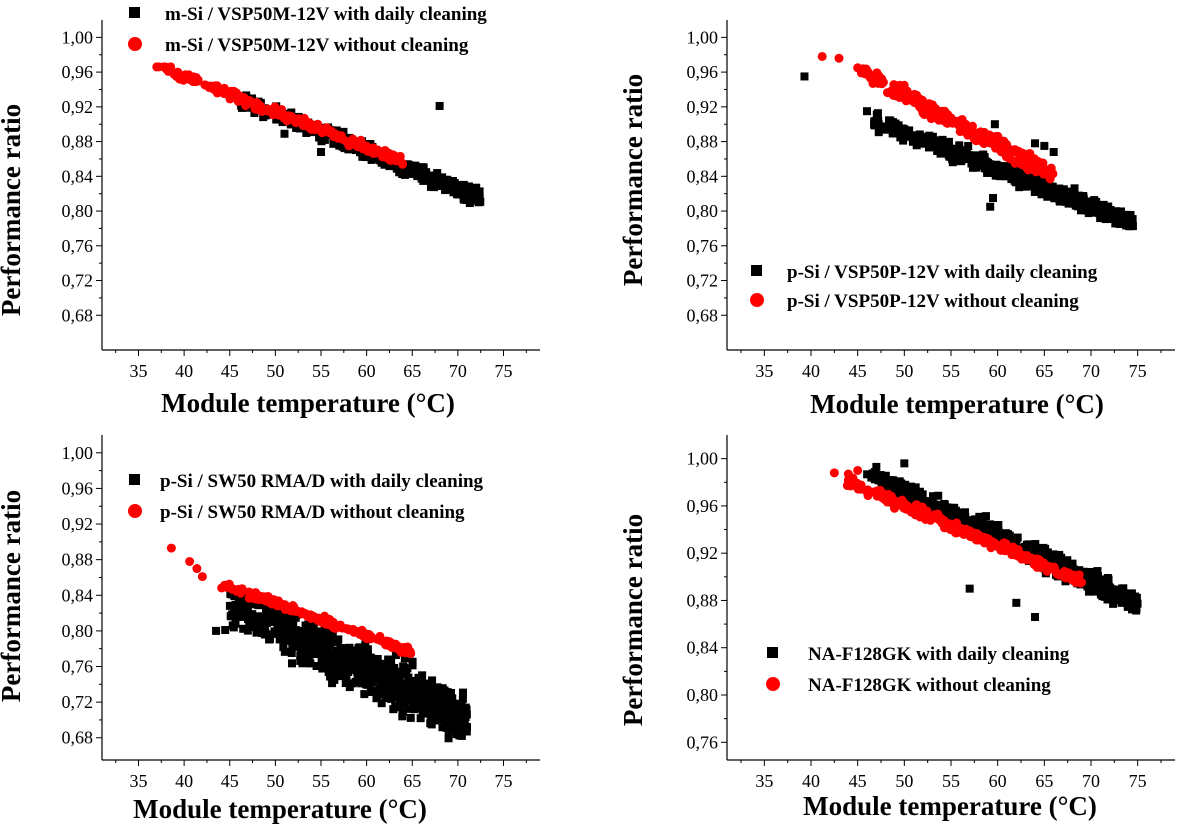 This screenshot has height=829, width=1200. I want to click on legend-label-without-cleaning: p-Si / VSP50P-12V without cleaning, so click(933, 301).